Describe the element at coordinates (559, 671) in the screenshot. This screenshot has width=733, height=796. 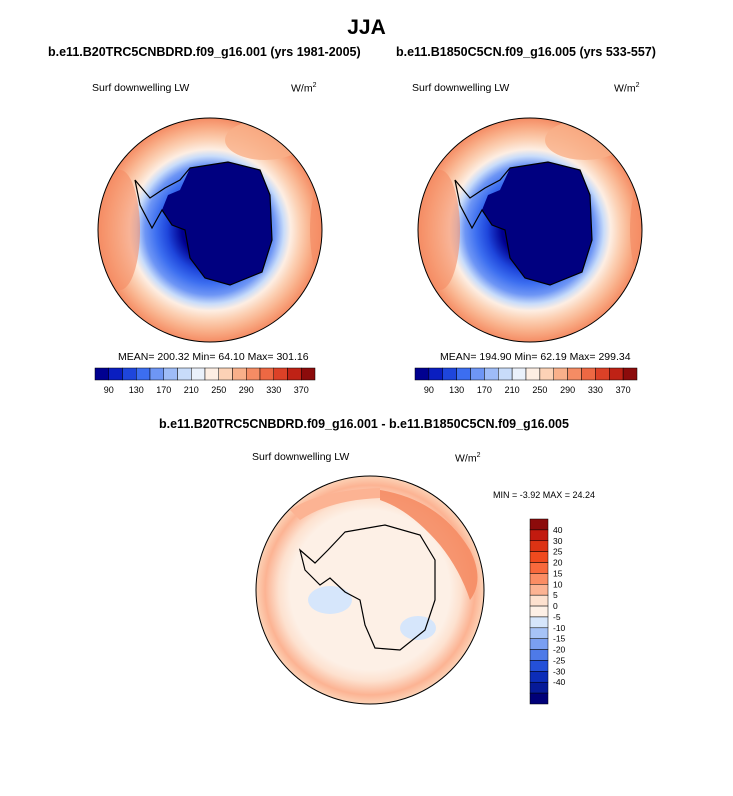
I see `difference-colorbar-tick-label: -30` at that location.